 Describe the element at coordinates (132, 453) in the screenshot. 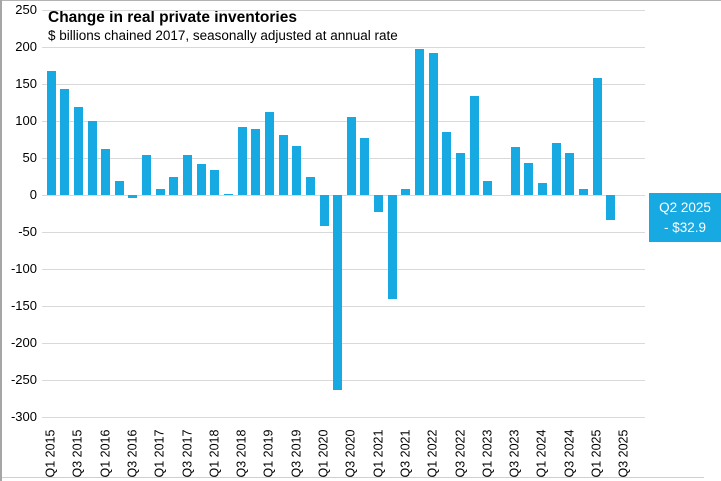

I see `x-axis-tick-label: Q3 2016` at that location.